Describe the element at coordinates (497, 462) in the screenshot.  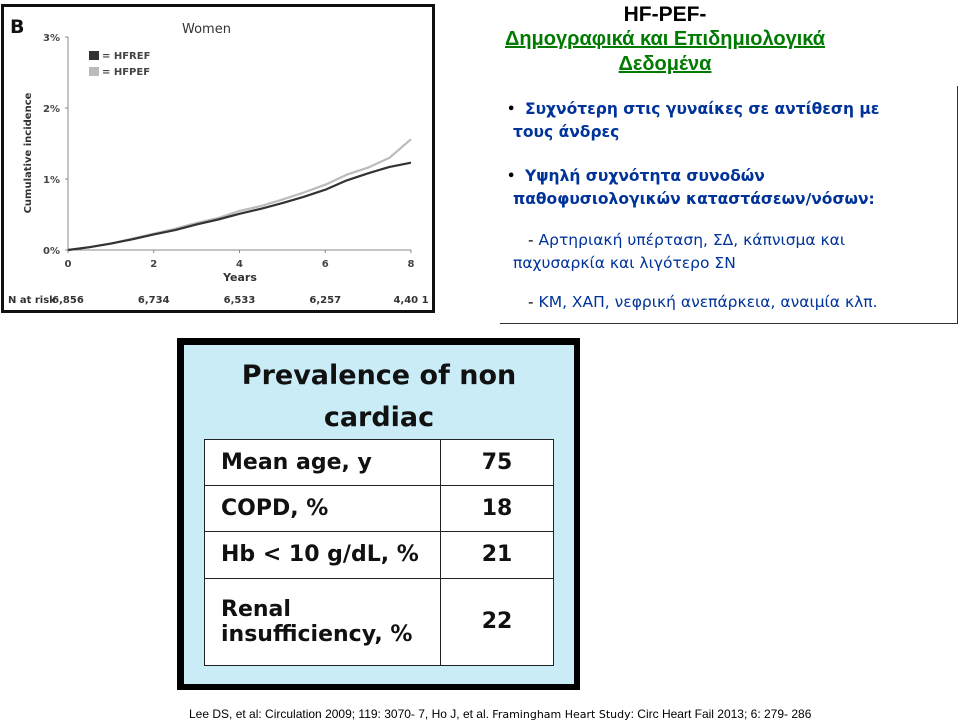
I see `row-value: 75` at that location.